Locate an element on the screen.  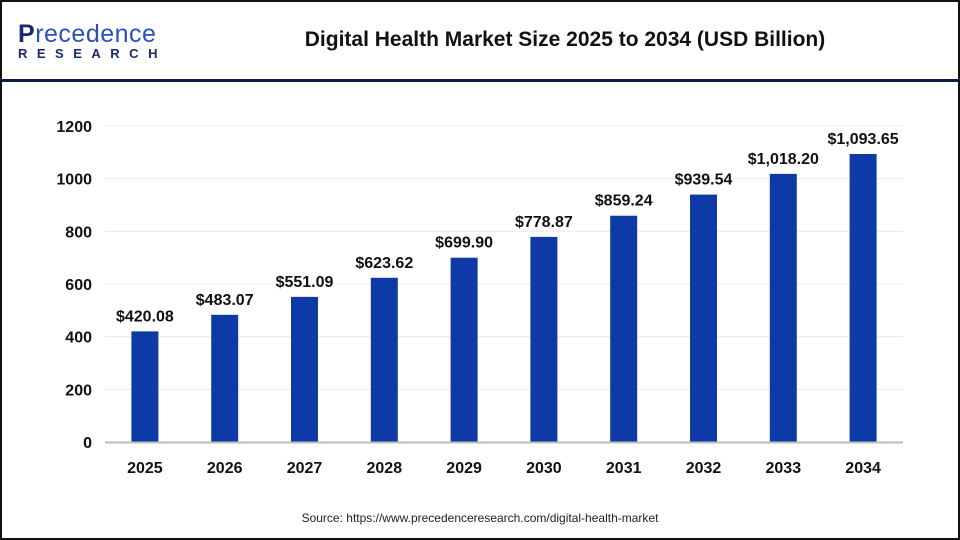
x-tick-label: 2028 is located at coordinates (385, 468).